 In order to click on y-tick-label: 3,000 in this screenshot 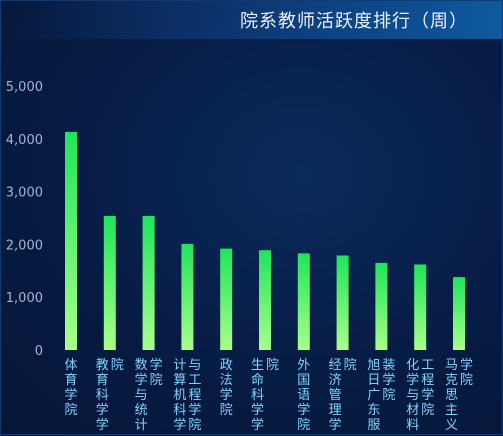, I will do `click(24, 193)`.